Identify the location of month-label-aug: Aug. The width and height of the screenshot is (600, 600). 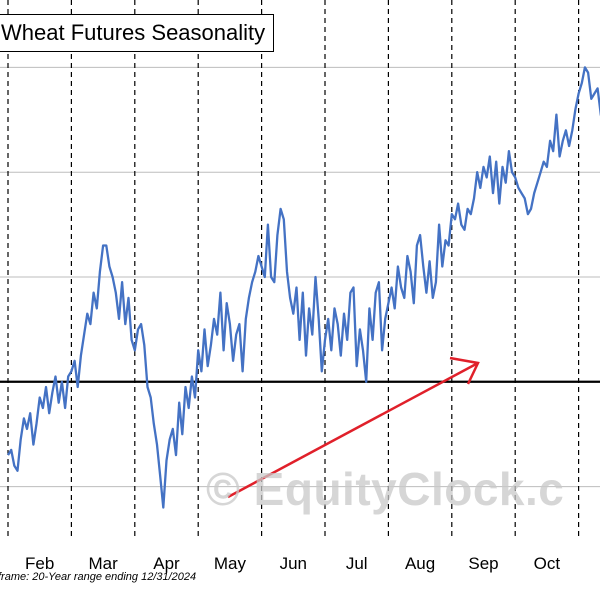
(420, 563).